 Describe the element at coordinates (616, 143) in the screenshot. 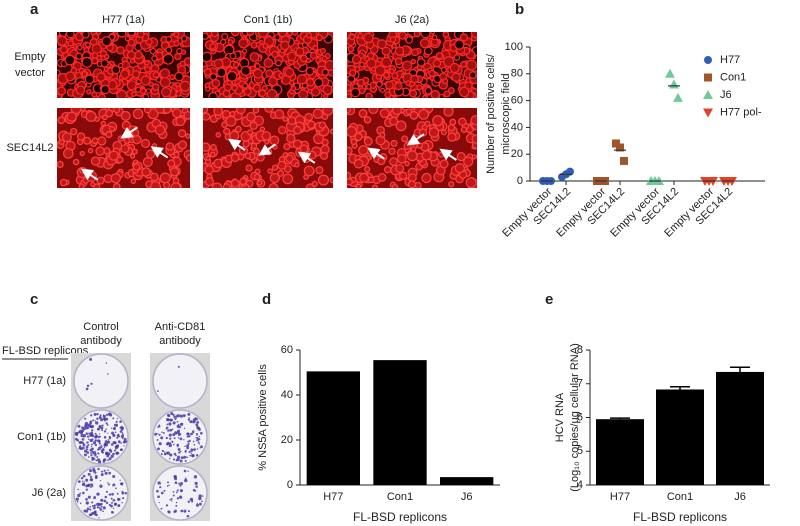

I see `point` at that location.